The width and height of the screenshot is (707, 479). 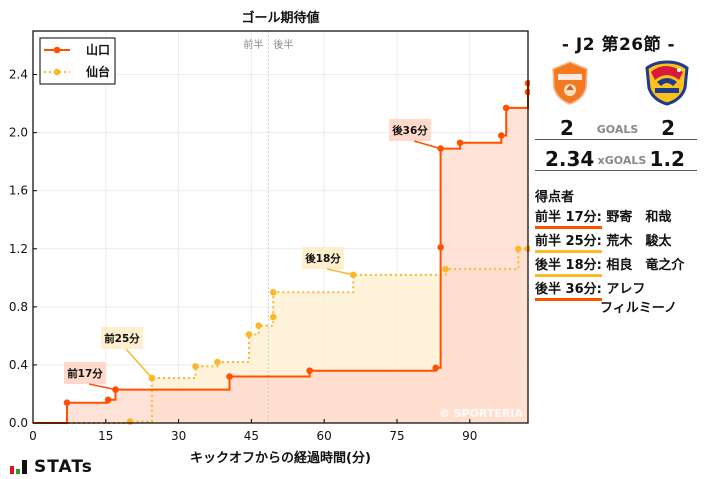 I want to click on goals-row: 2 GOALS 2, so click(x=616, y=127).